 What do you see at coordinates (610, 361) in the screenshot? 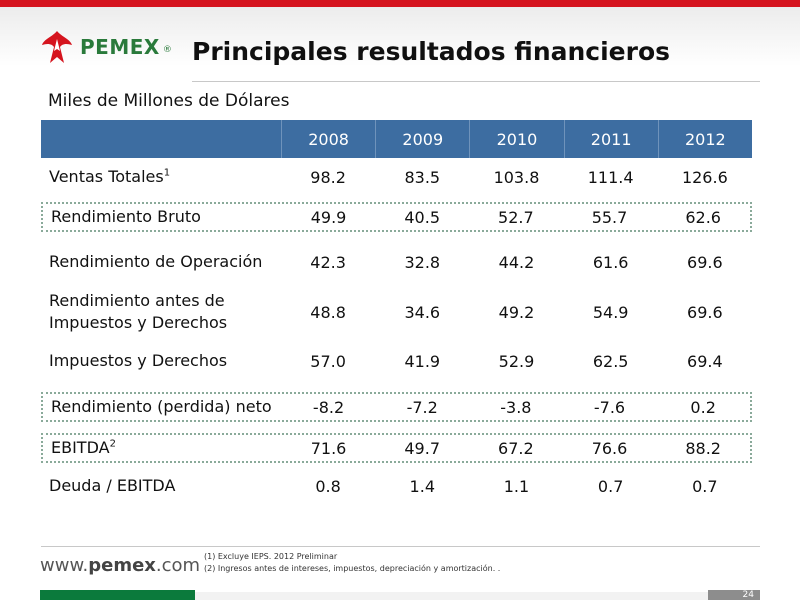
I see `table-cell: 62.5` at bounding box center [610, 361].